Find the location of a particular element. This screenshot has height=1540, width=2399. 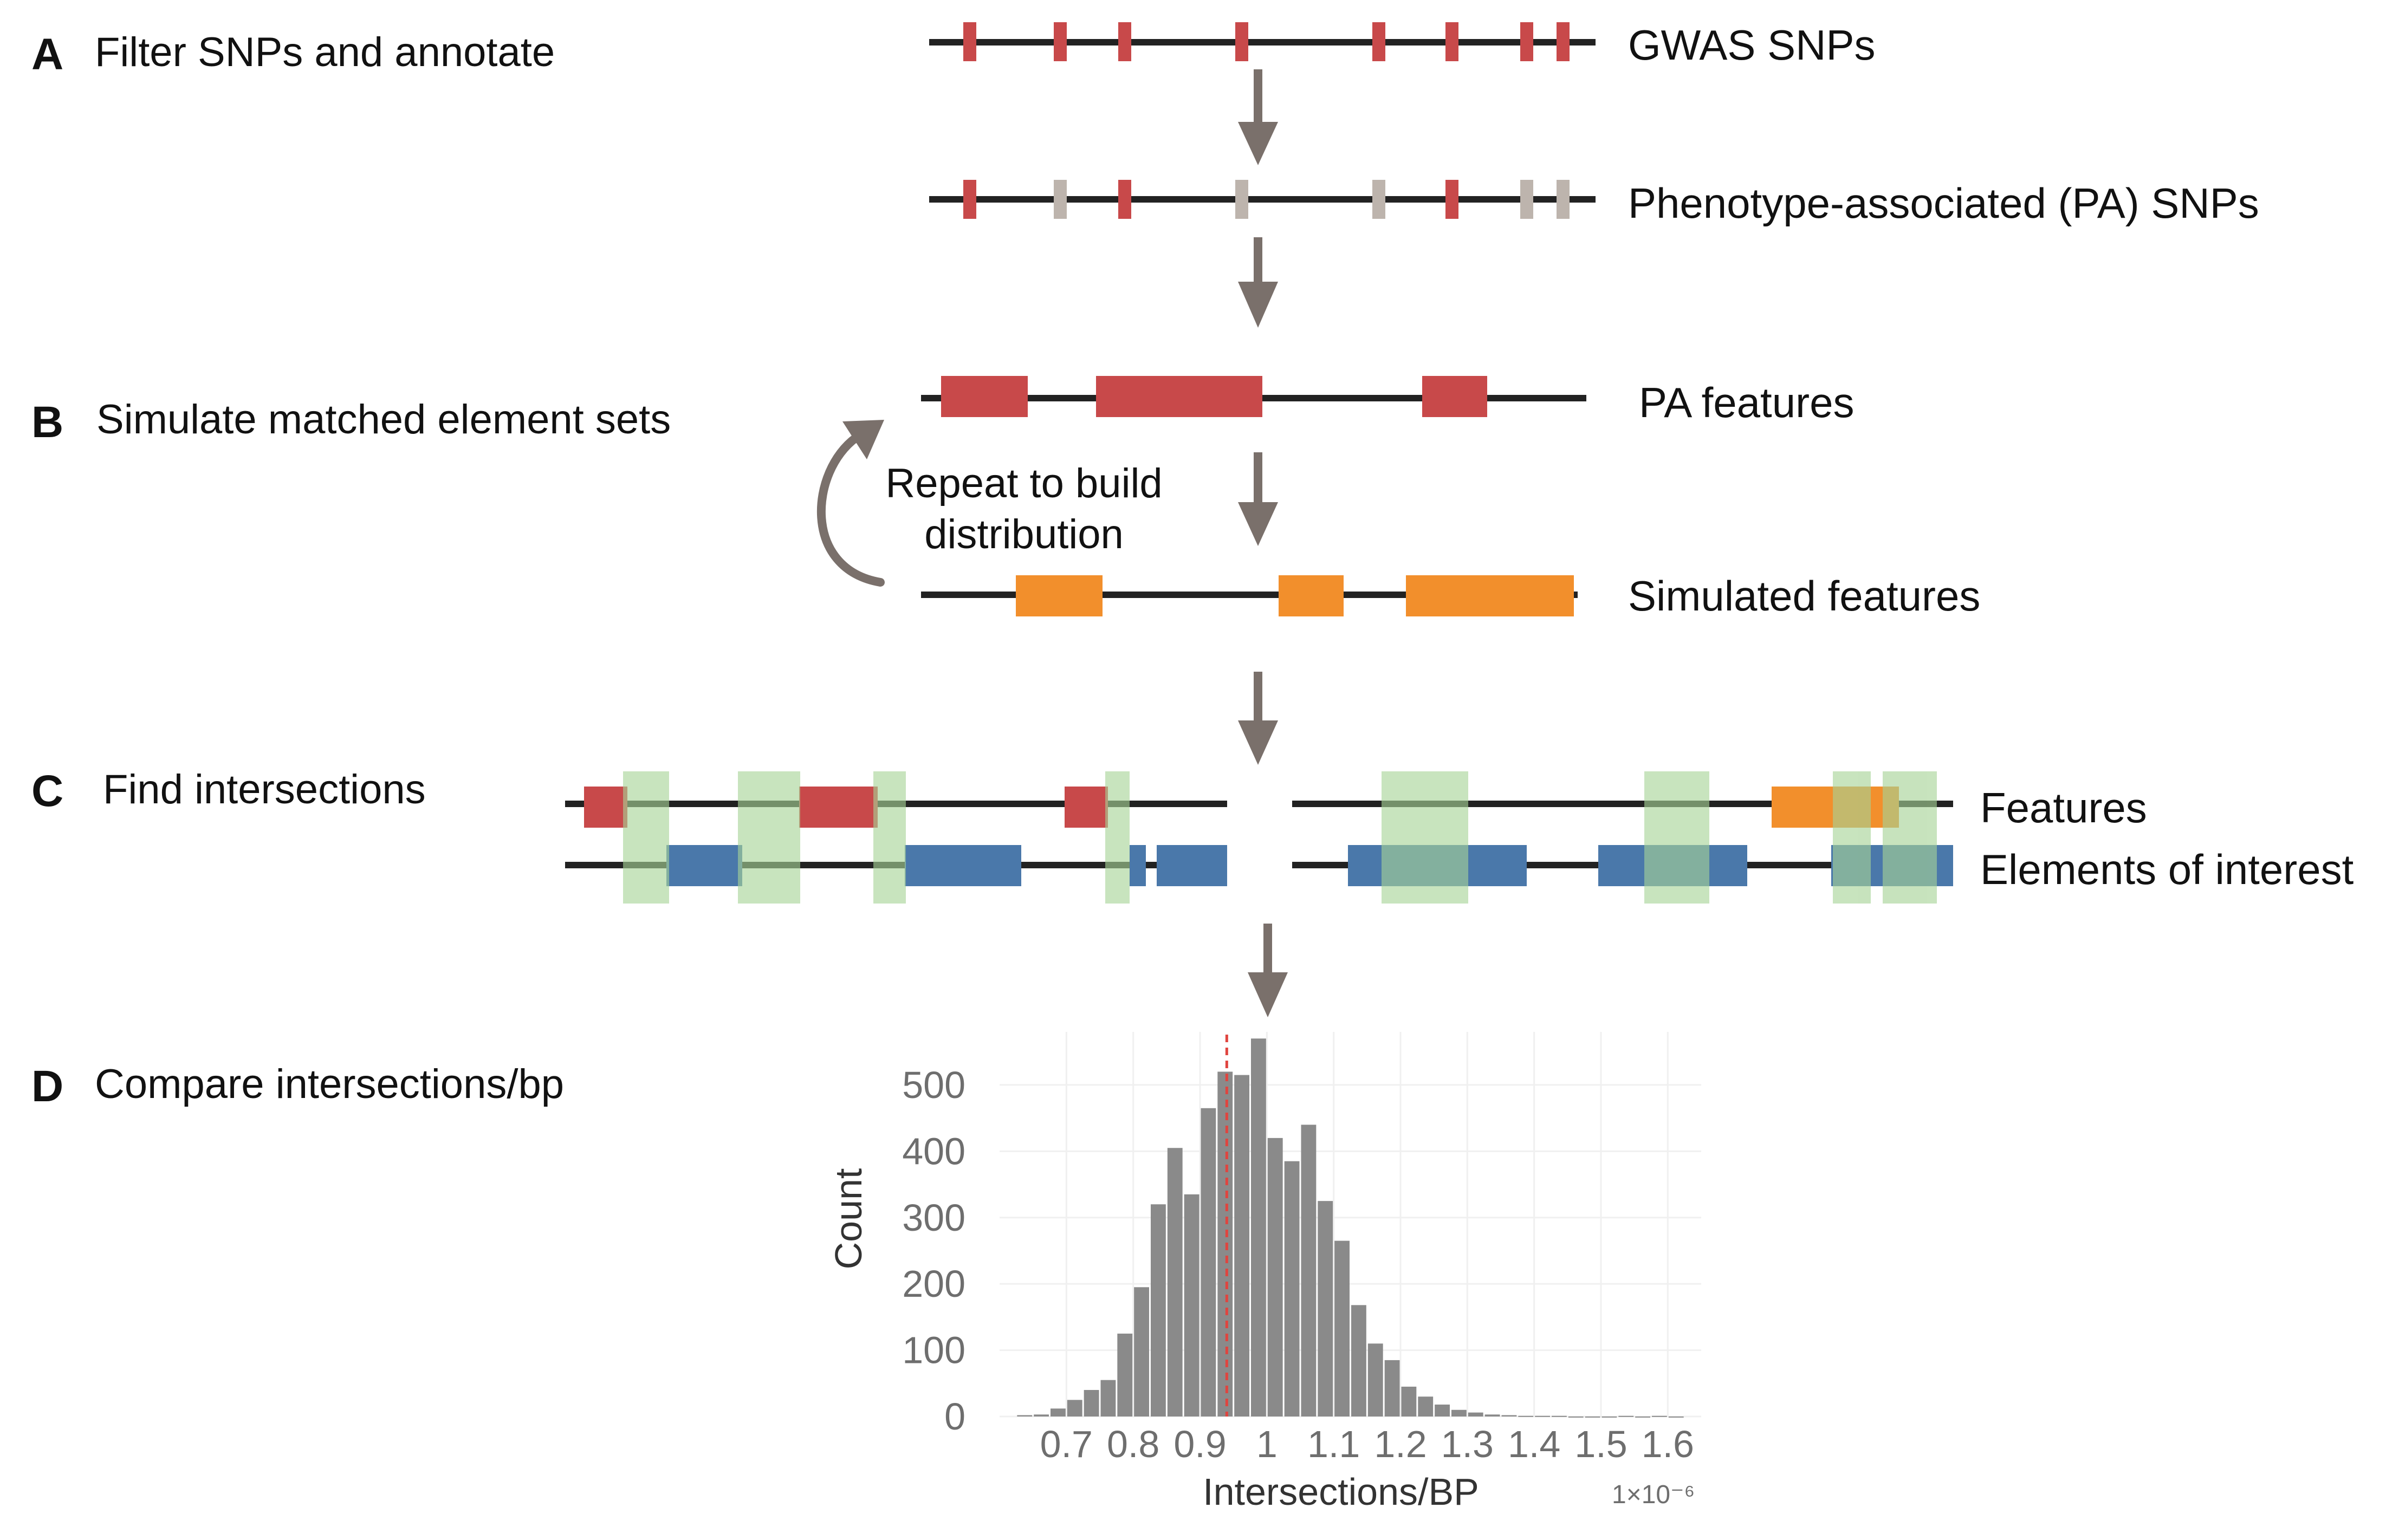

pa-snp-track is located at coordinates (1262, 199).